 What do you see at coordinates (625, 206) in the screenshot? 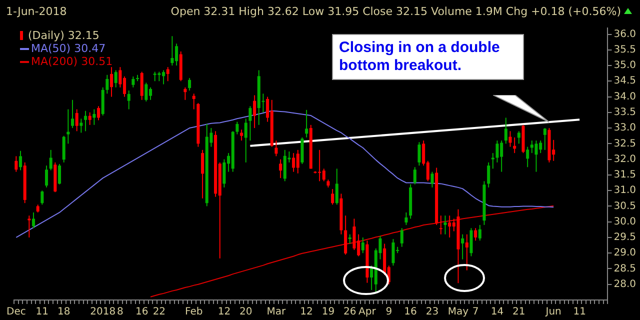
I see `y-tick-label: 30.5` at bounding box center [625, 206].